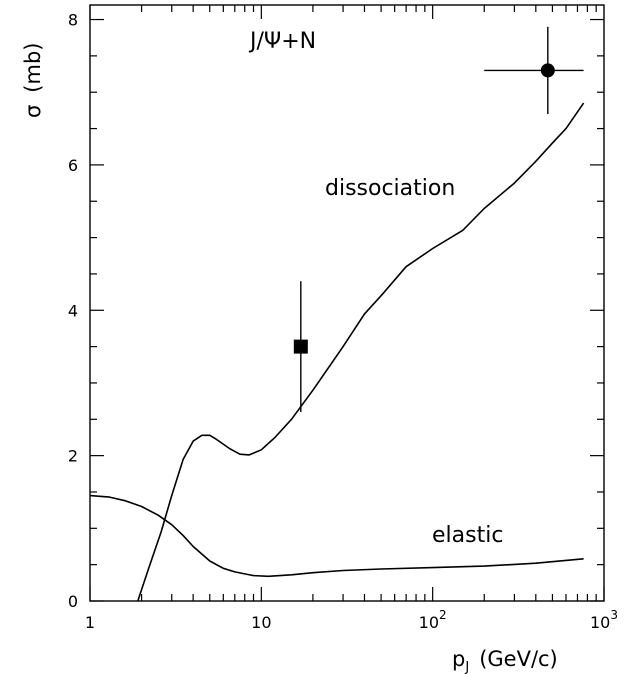 Image resolution: width=624 pixels, height=674 pixels. I want to click on y-axis-title-units: (mb), so click(33, 68).